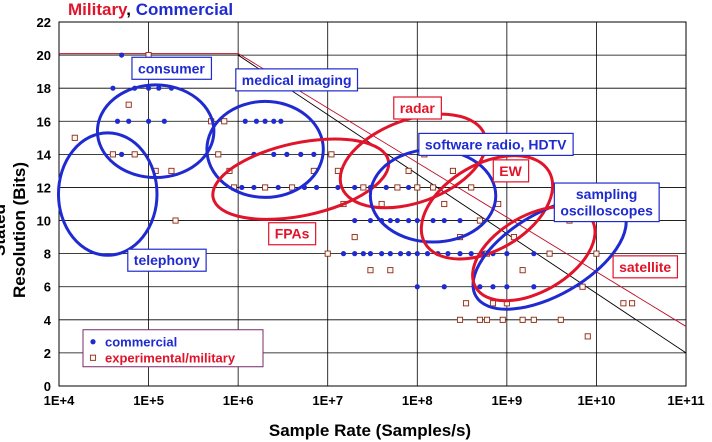 This screenshot has width=712, height=442. I want to click on region-label: consumer, so click(171, 68).